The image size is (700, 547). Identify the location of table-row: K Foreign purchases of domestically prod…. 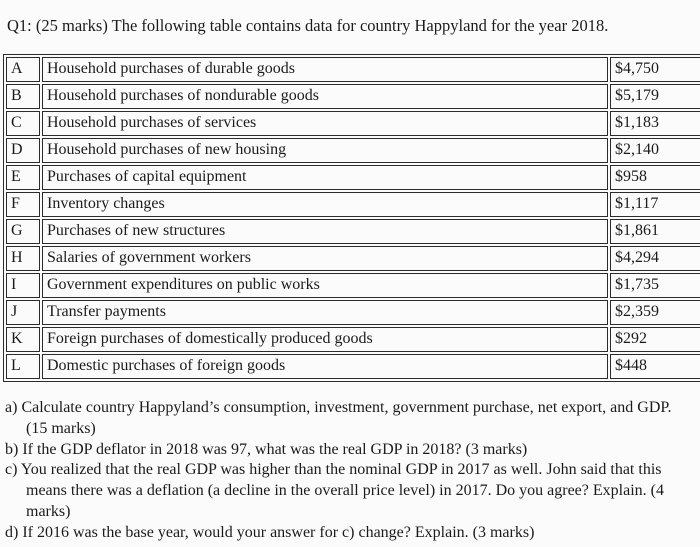
(353, 339).